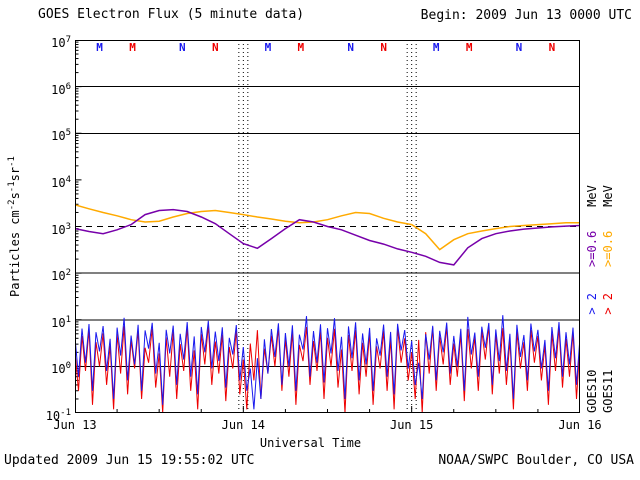  Describe the element at coordinates (61, 276) in the screenshot. I see `y-tick-label: 10²` at that location.